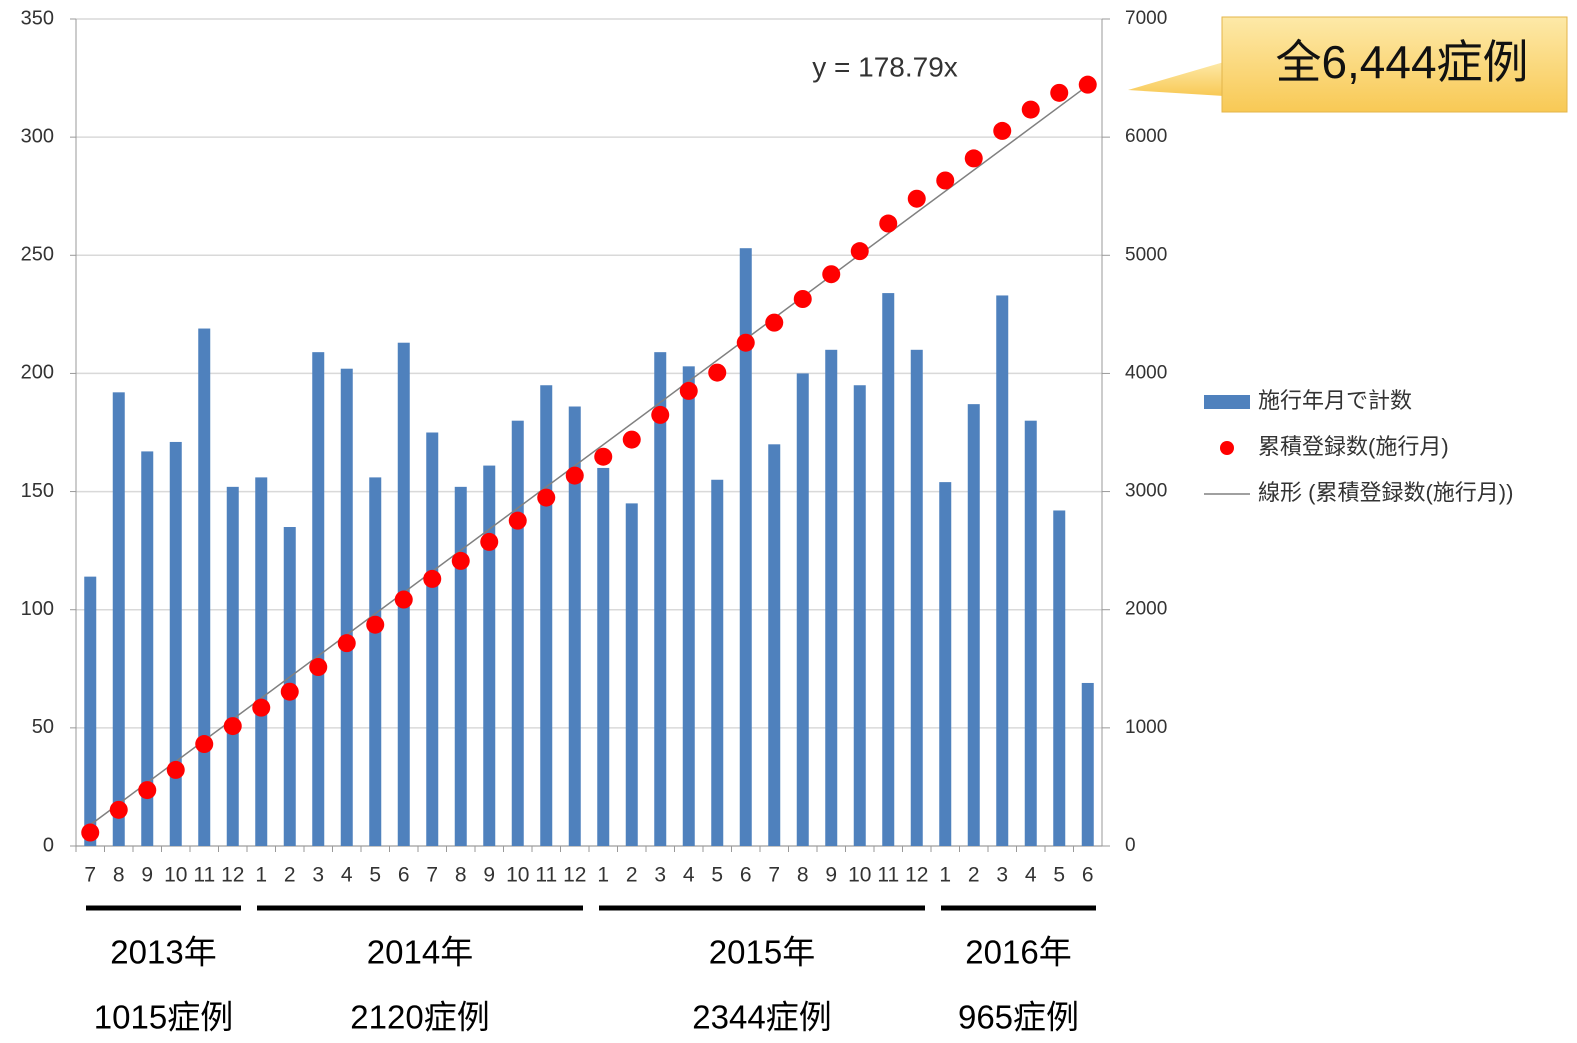 This screenshot has width=1577, height=1043. I want to click on year-label: 2015年, so click(762, 952).